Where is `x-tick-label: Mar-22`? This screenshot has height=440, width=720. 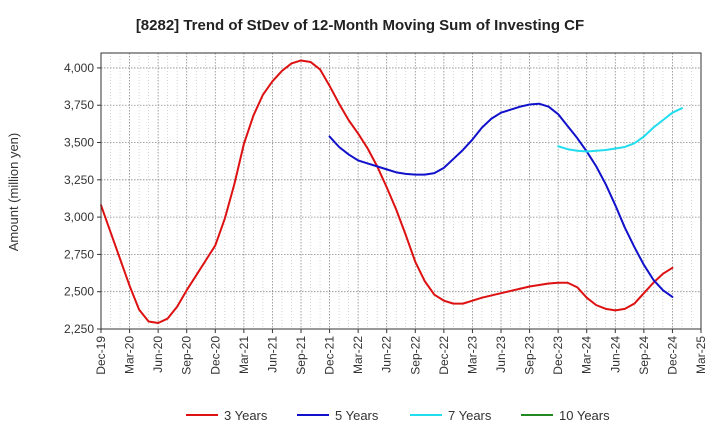
x-tick-label: Mar-22 is located at coordinates (358, 355).